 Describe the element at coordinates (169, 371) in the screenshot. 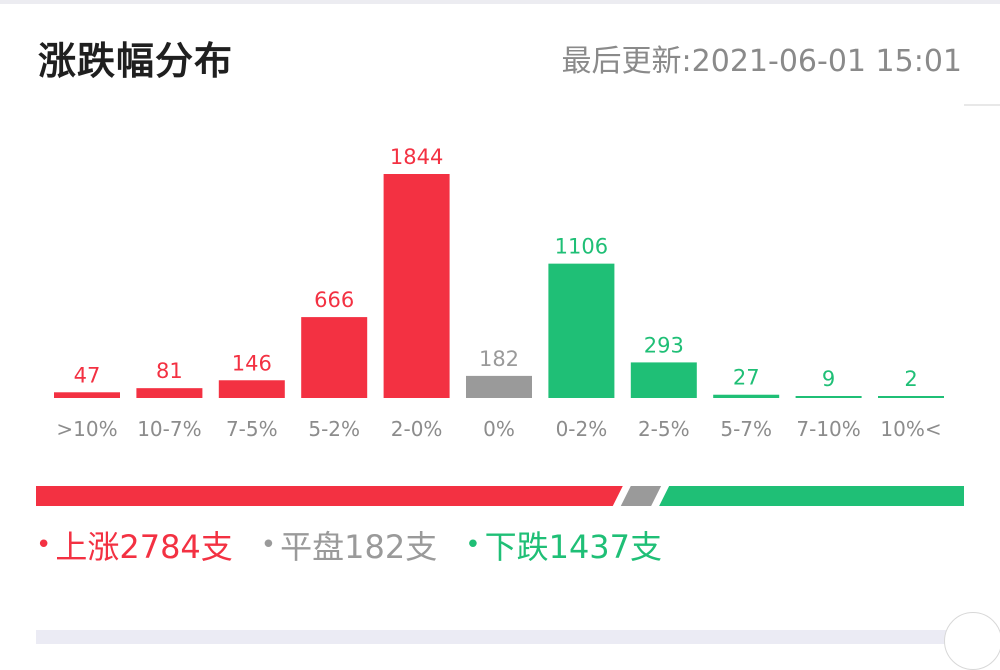

I see `bar-value-label-1: 81` at that location.